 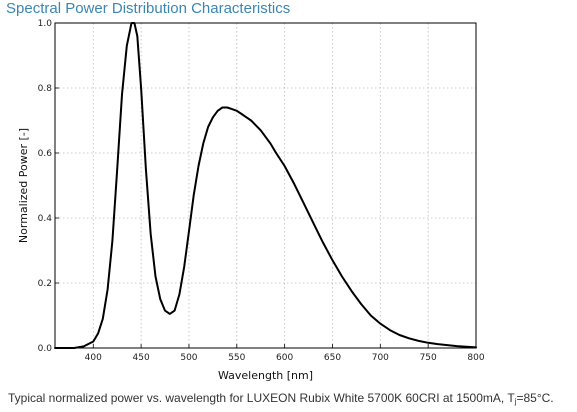 What do you see at coordinates (380, 358) in the screenshot?
I see `x-tick-label: 700` at bounding box center [380, 358].